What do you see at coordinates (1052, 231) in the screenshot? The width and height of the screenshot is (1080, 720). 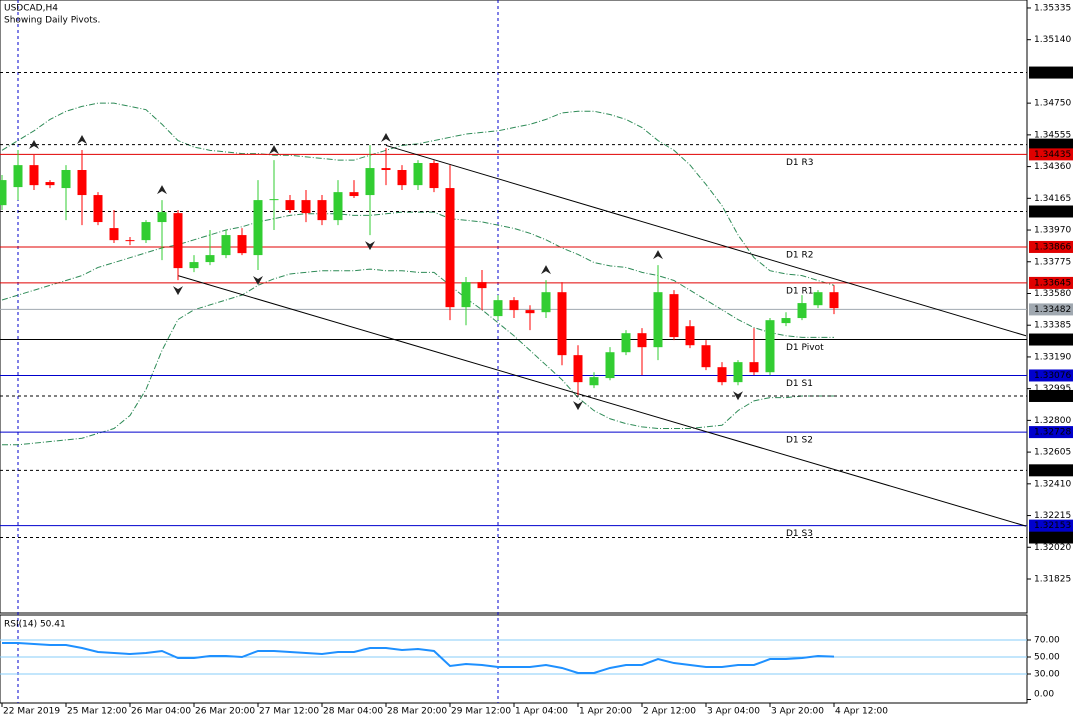 I see `y-tick-label: 1.33970` at bounding box center [1052, 231].